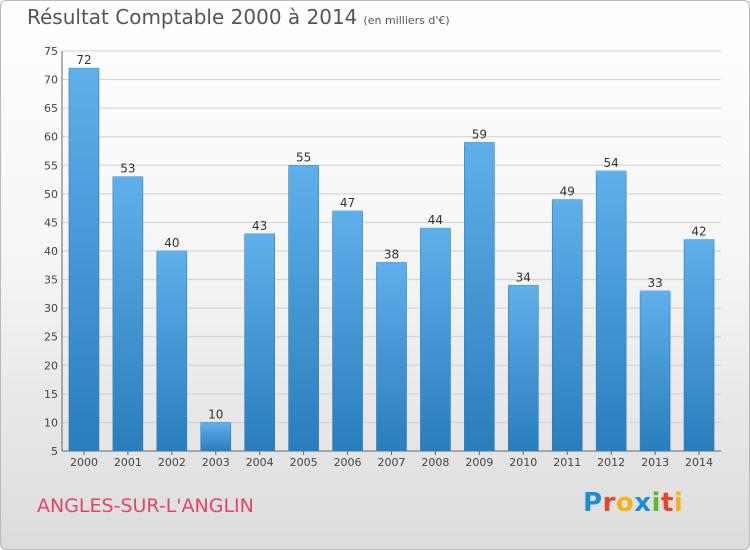 The width and height of the screenshot is (750, 550). Describe the element at coordinates (643, 503) in the screenshot. I see `logo-letter: x` at that location.